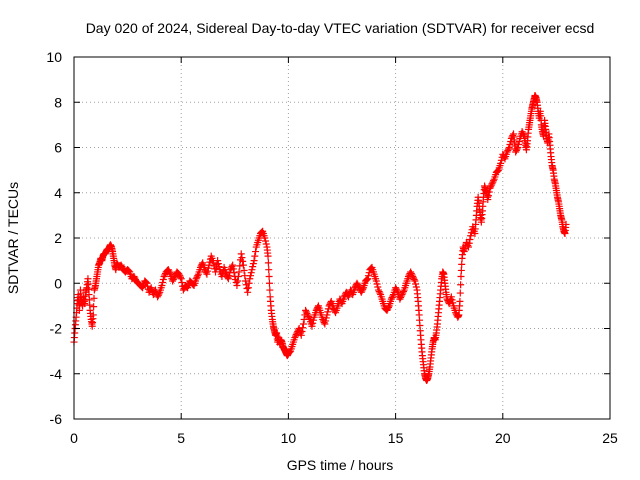 This screenshot has width=640, height=480. Describe the element at coordinates (56, 374) in the screenshot. I see `y-tick-label: -4` at that location.